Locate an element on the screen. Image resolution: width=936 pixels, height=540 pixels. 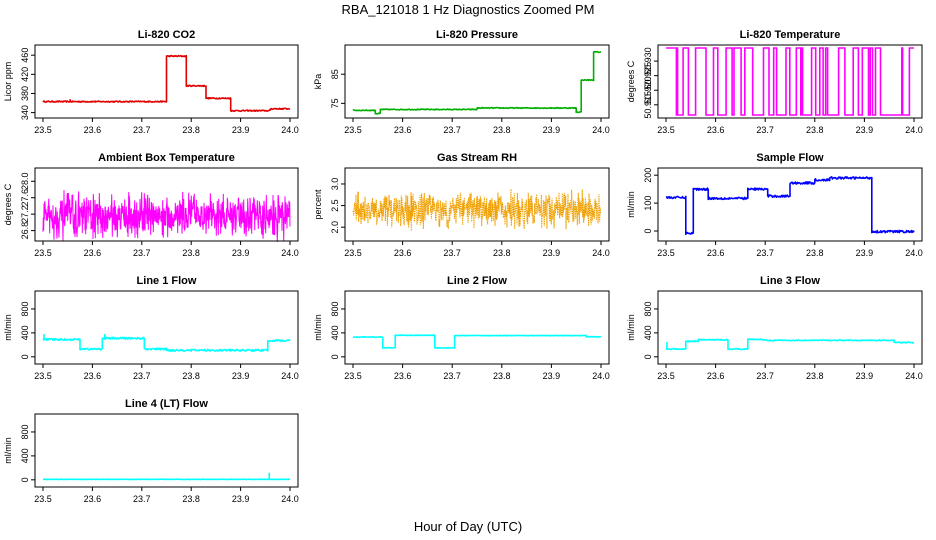
xtick-label-licor_temp-5: 24.0 is located at coordinates (914, 130).